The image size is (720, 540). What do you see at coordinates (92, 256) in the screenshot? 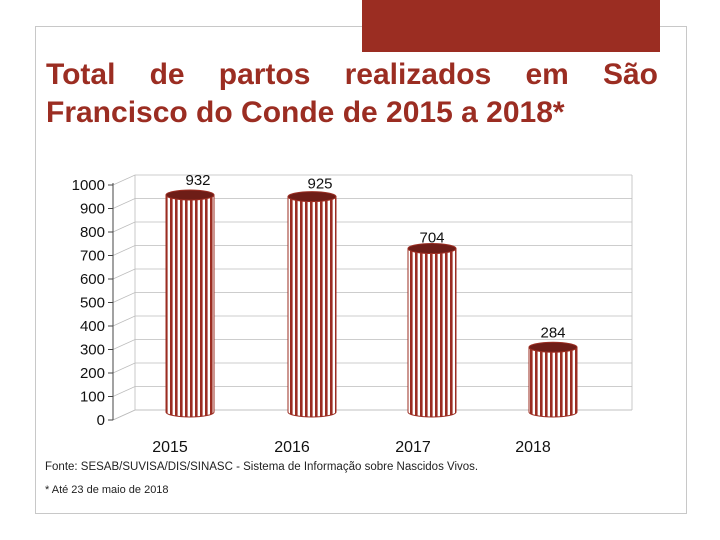
I see `y-tick-label: 700` at bounding box center [92, 256].